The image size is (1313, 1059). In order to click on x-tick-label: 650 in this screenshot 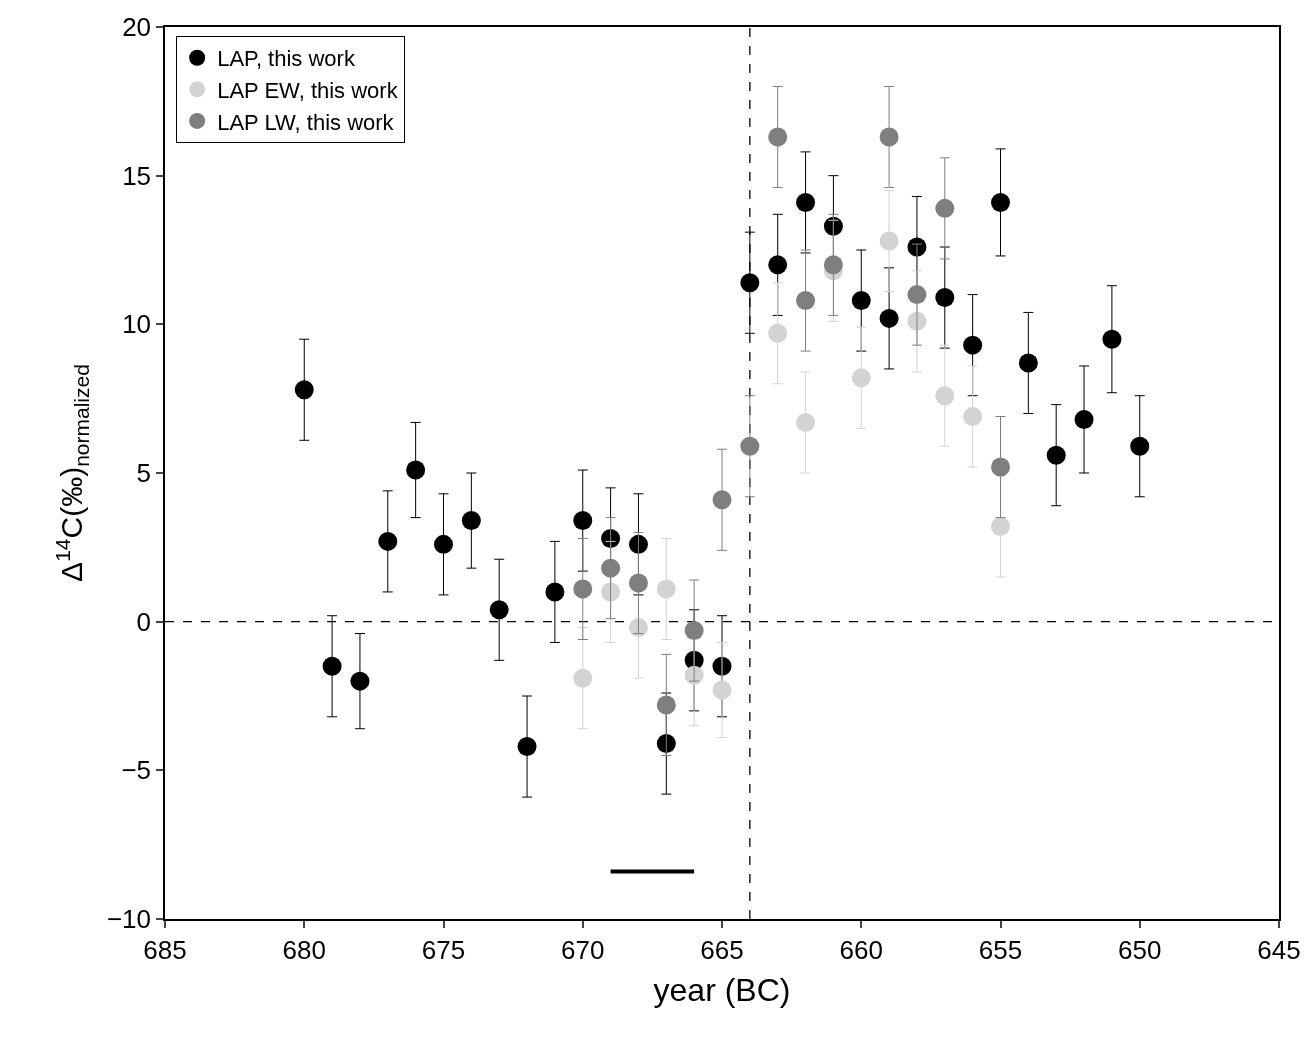, I will do `click(1140, 949)`.